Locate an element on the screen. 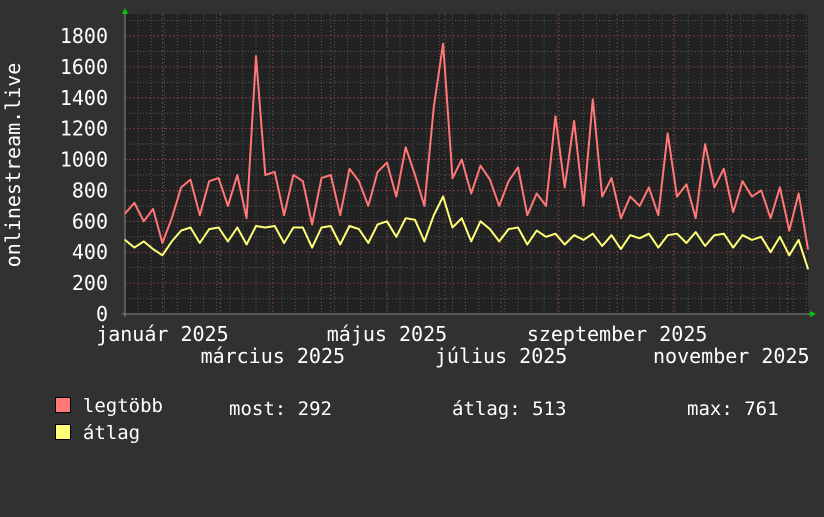 This screenshot has width=824, height=517. y-axis-arrow-icon is located at coordinates (125, 11).